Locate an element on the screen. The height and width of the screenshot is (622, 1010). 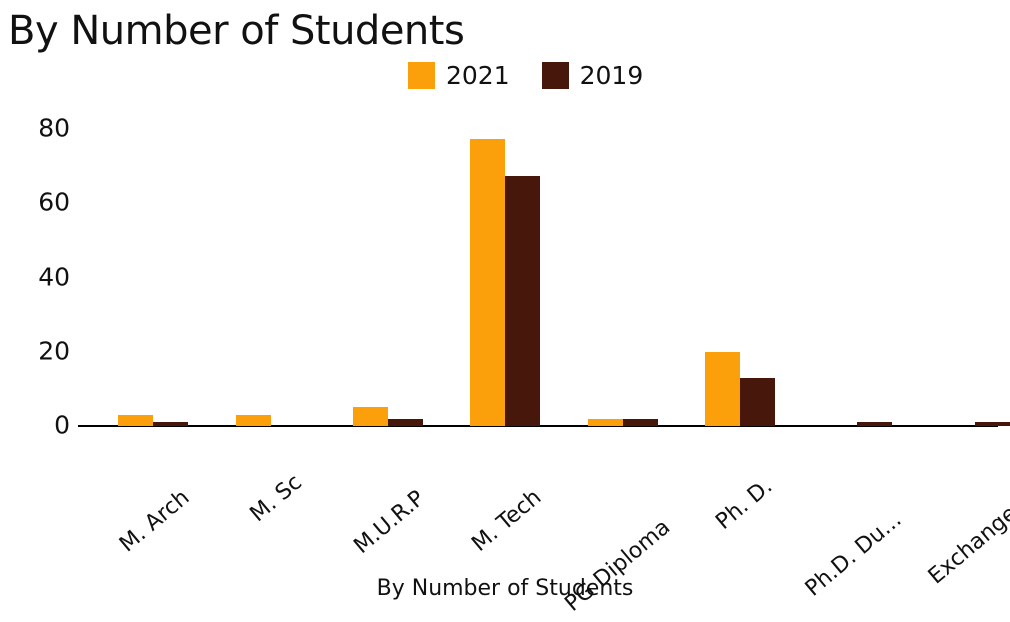
bar-2019-m-tech is located at coordinates (522, 301).